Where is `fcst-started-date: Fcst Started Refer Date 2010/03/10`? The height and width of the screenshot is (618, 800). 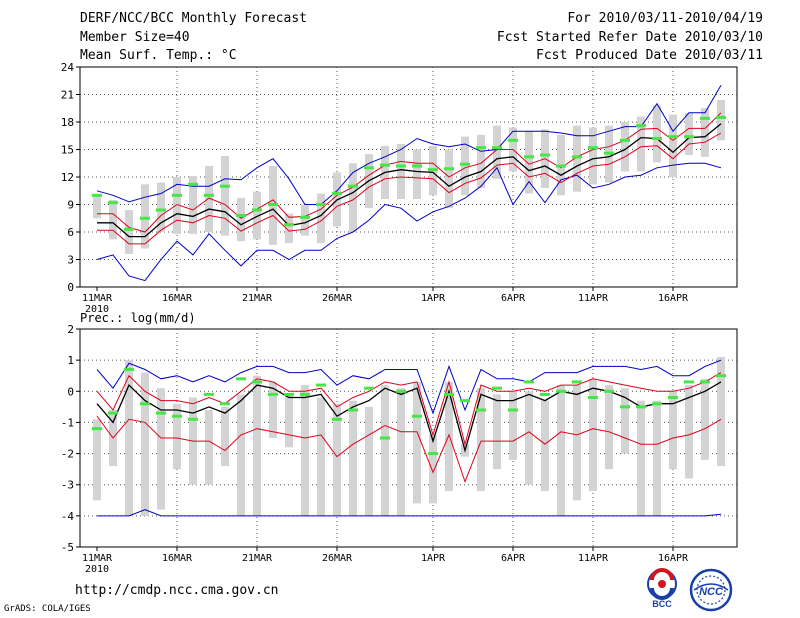
fcst-started-date: Fcst Started Refer Date 2010/03/10 is located at coordinates (629, 37).